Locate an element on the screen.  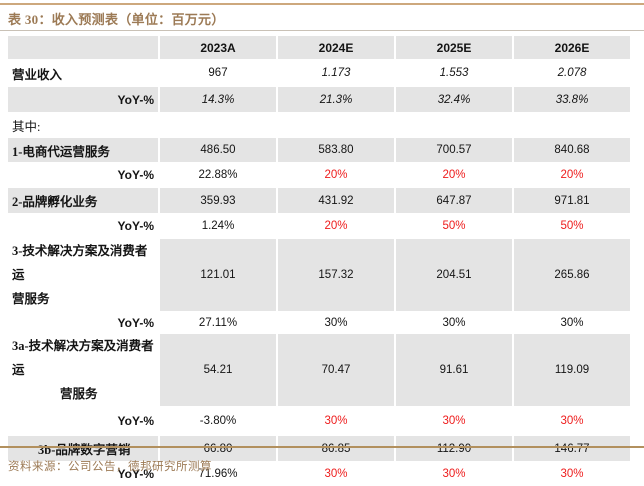
value-cell: 971.81 is located at coordinates (572, 200).